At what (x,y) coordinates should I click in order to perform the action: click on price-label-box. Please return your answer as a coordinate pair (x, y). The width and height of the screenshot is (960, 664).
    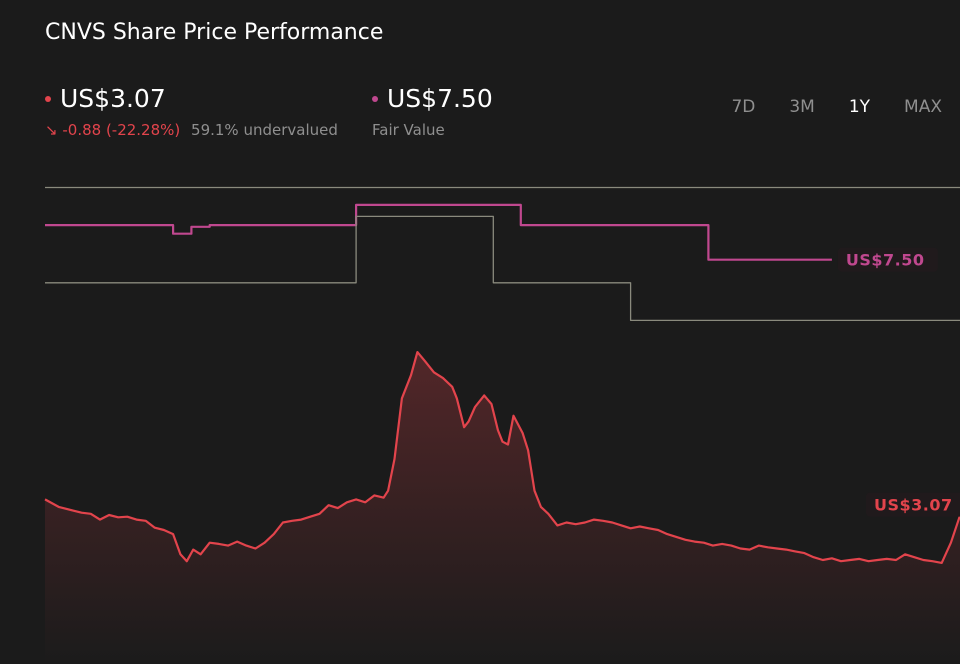
    Looking at the image, I should click on (913, 504).